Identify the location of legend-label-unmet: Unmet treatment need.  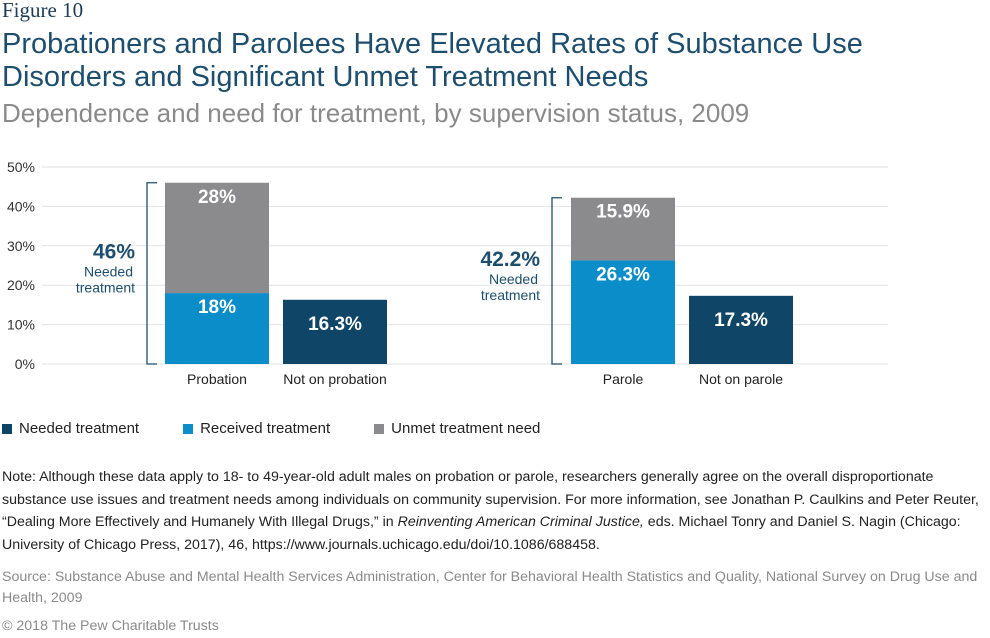
(466, 428).